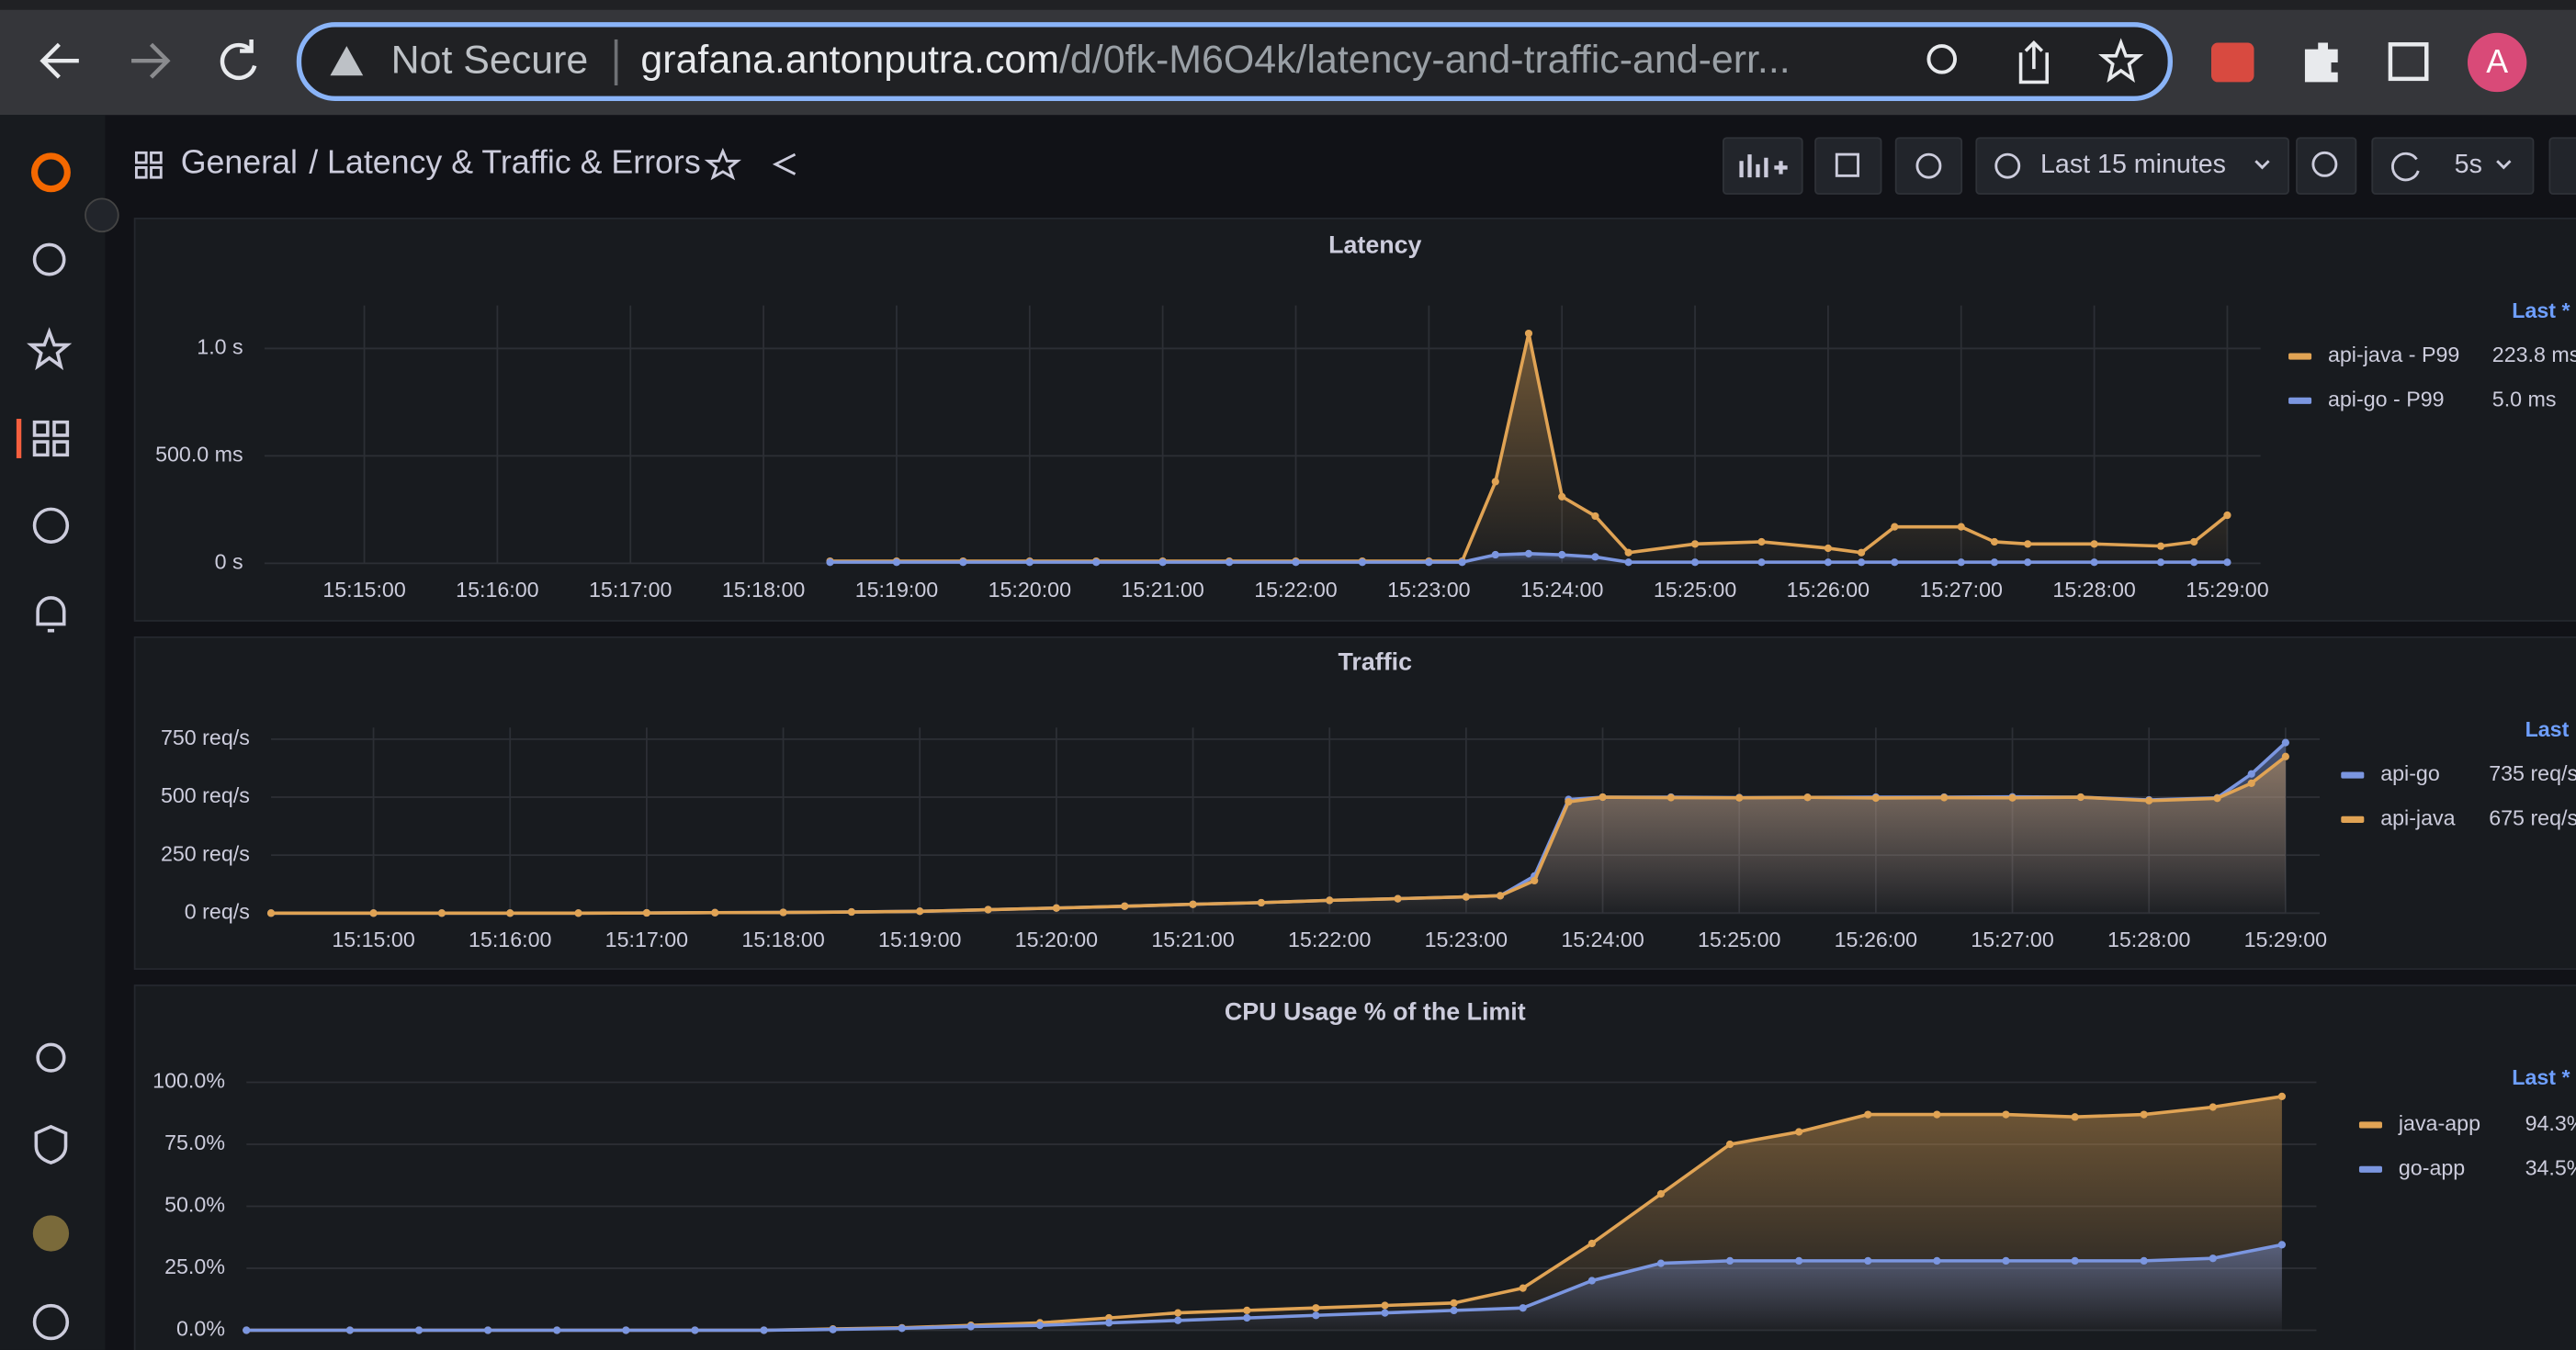  Describe the element at coordinates (505, 161) in the screenshot. I see `dashboard-title: / Latency & Traffic & Errors` at that location.